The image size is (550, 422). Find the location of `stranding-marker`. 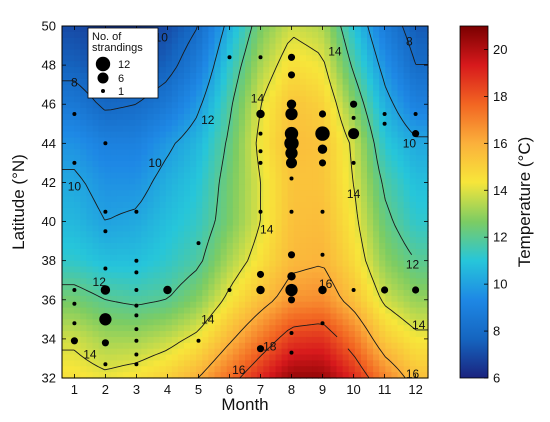

stranding-marker is located at coordinates (136, 354).